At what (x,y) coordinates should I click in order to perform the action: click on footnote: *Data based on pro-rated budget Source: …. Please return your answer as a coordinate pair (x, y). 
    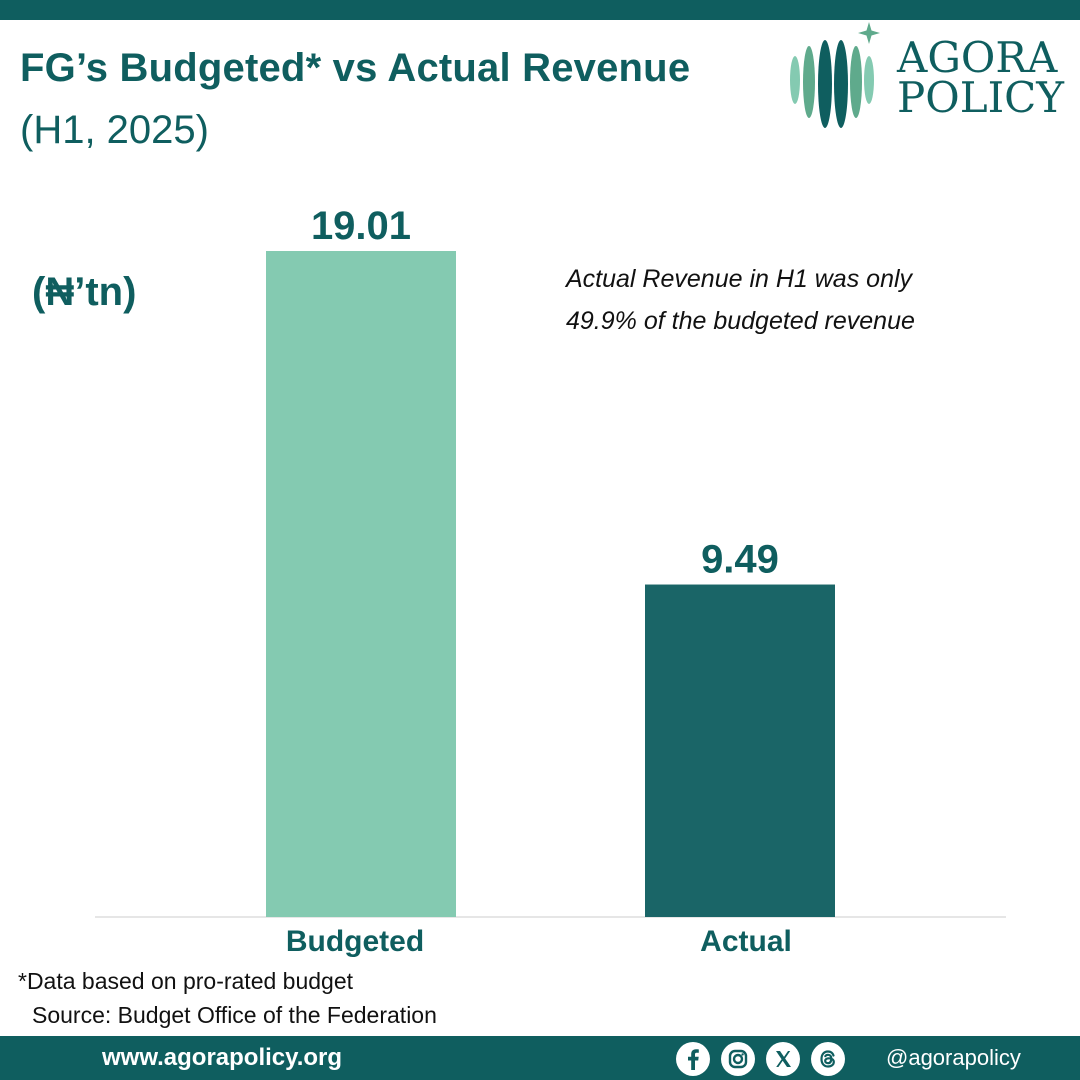
    Looking at the image, I should click on (227, 998).